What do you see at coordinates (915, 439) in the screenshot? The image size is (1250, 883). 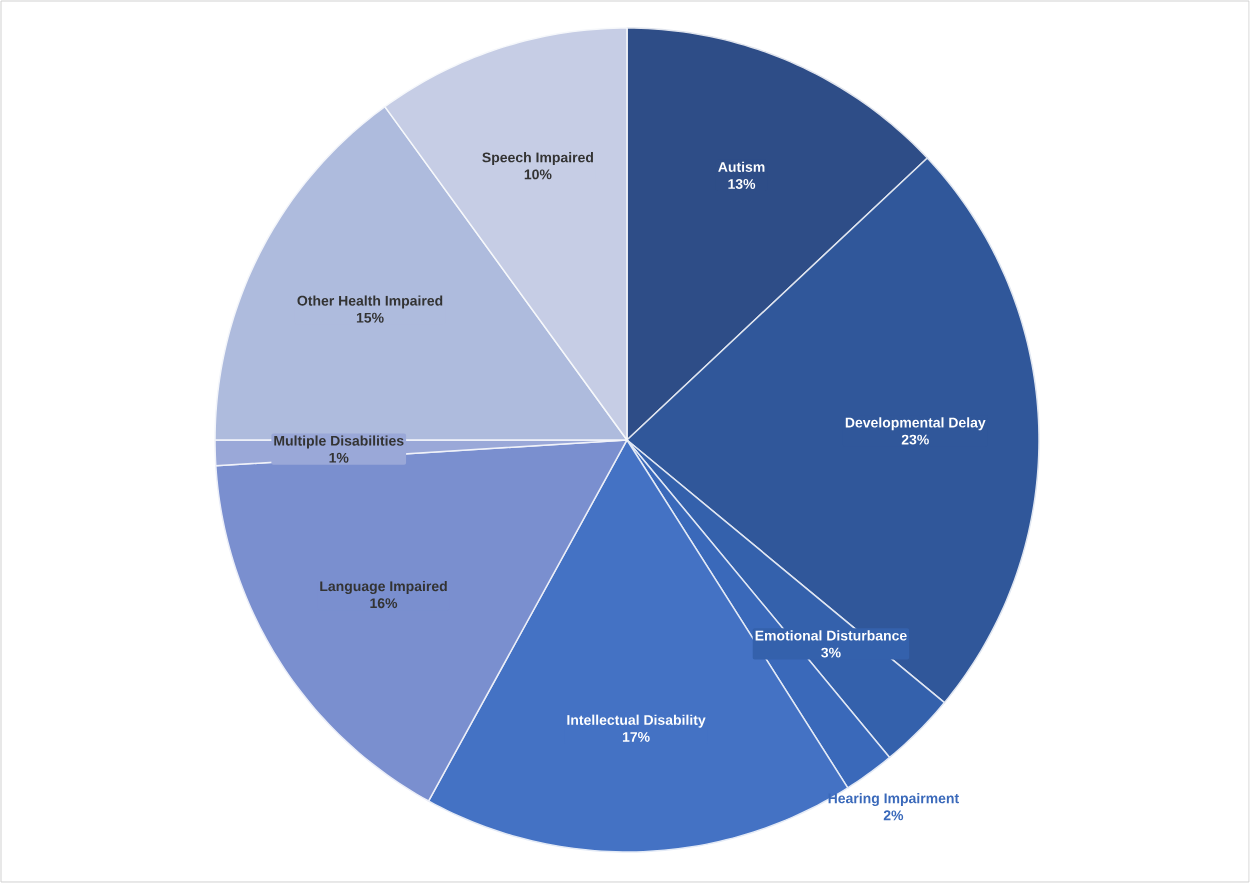 I see `data-label: 23%` at bounding box center [915, 439].